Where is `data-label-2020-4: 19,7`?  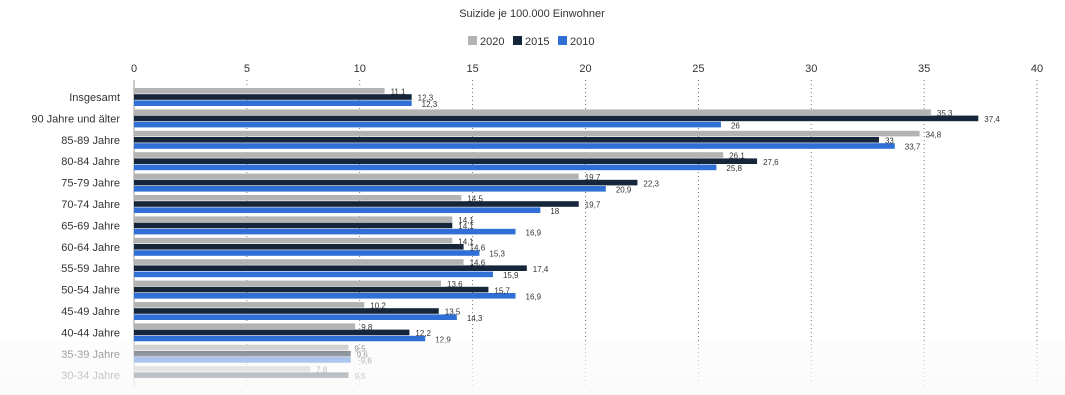
data-label-2020-4: 19,7 is located at coordinates (593, 177).